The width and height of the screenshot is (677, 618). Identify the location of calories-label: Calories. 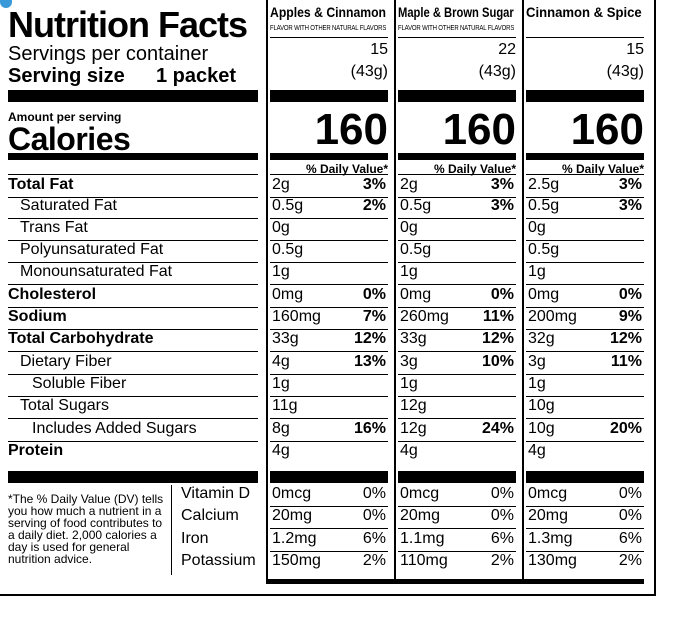
(69, 139).